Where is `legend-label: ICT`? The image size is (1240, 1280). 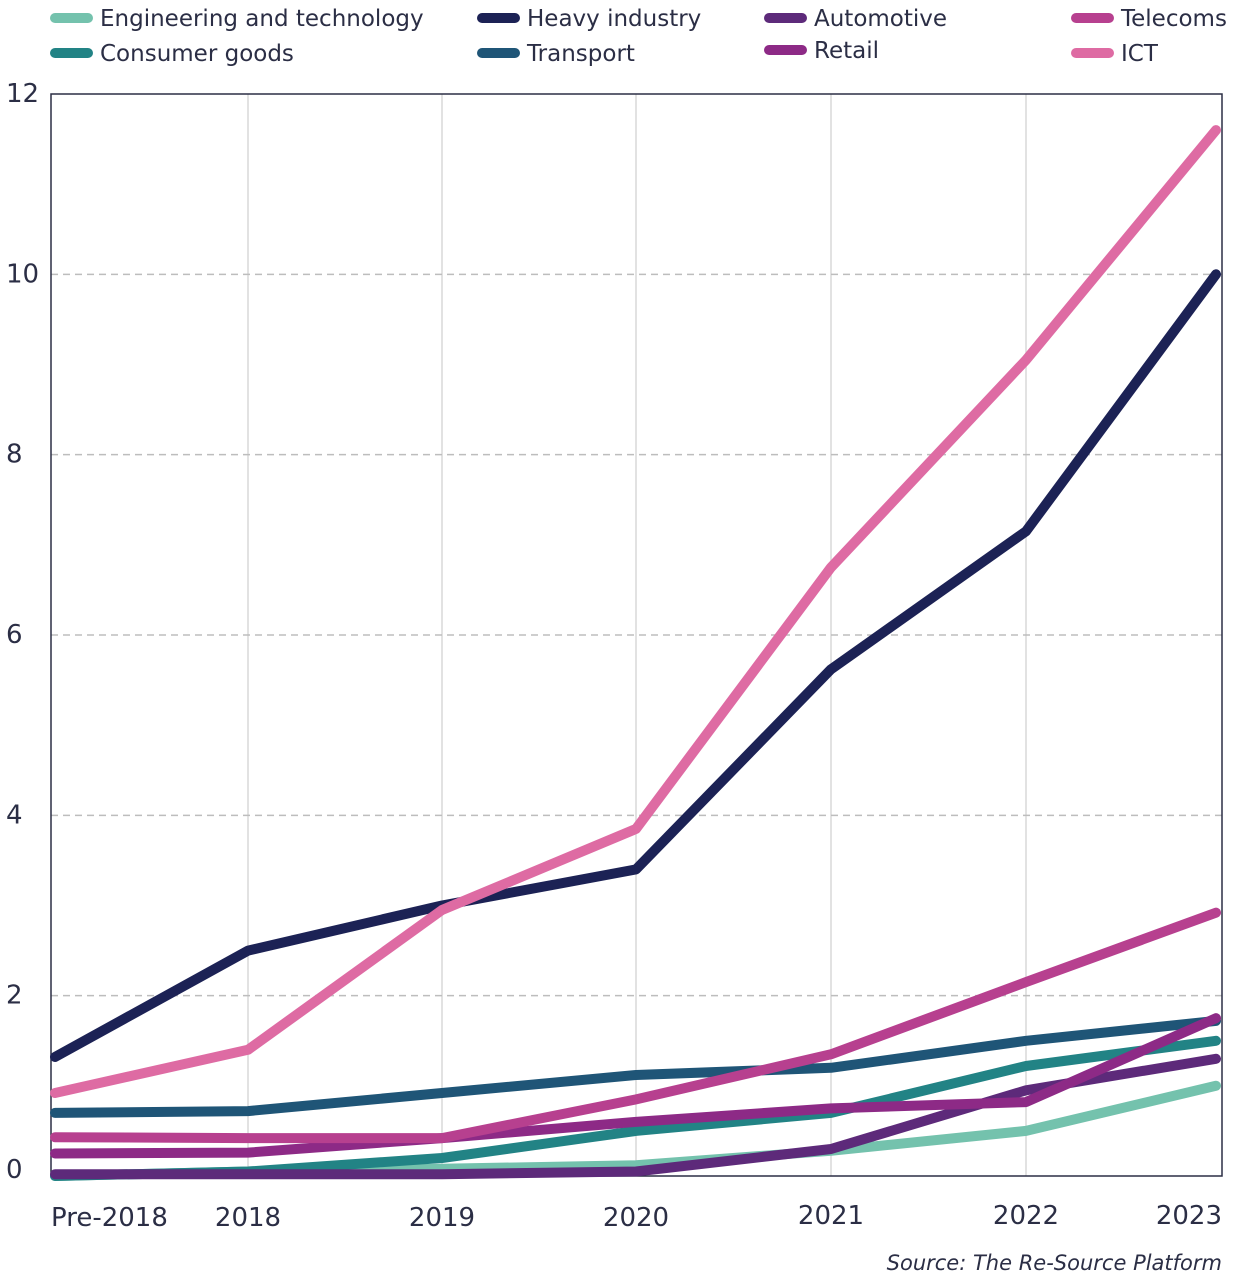
legend-label: ICT is located at coordinates (1140, 54).